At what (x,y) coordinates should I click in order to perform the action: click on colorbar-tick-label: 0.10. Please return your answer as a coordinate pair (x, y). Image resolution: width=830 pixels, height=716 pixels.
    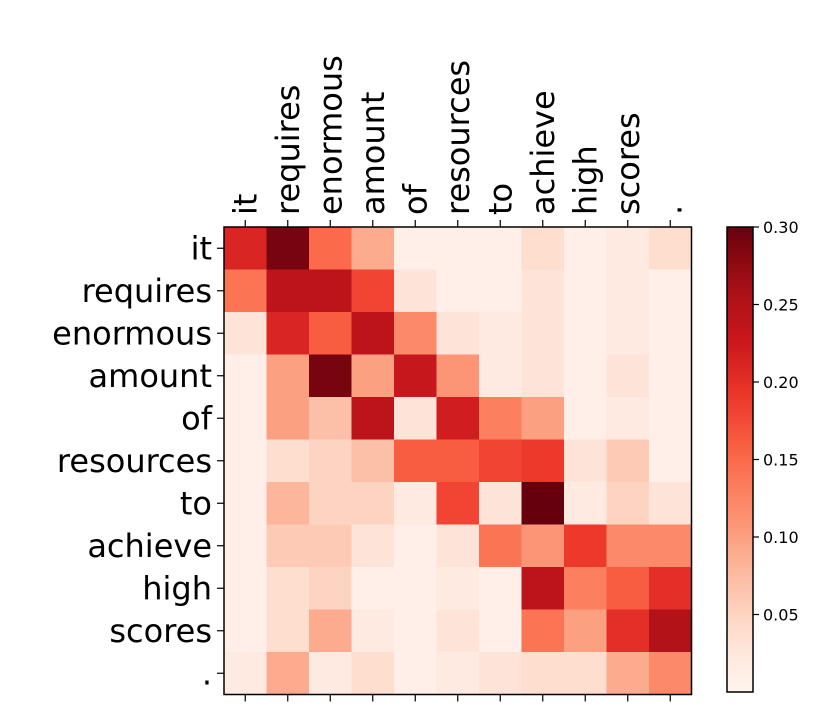
    Looking at the image, I should click on (781, 537).